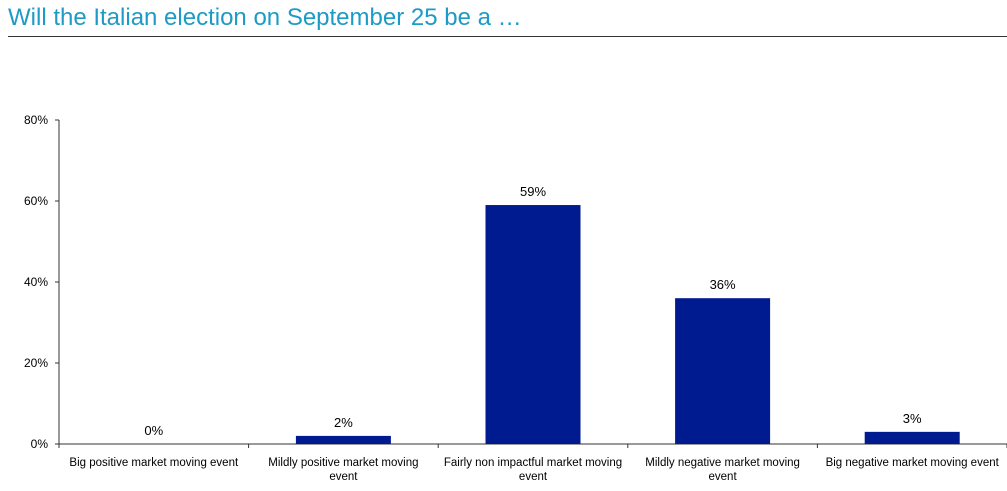  What do you see at coordinates (533, 470) in the screenshot?
I see `category-label-3: Fairly non impactful market moving event` at bounding box center [533, 470].